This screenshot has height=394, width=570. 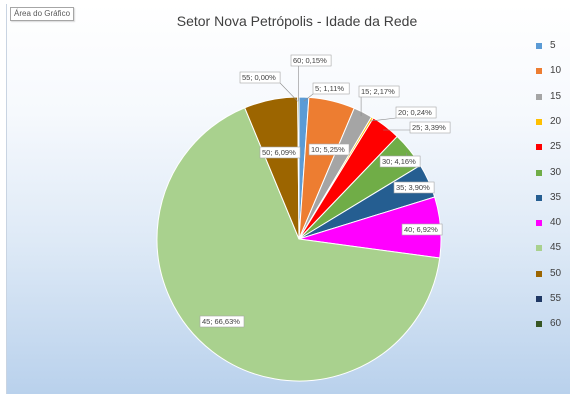 I want to click on data-label-40: 40; 6,92%, so click(x=421, y=229).